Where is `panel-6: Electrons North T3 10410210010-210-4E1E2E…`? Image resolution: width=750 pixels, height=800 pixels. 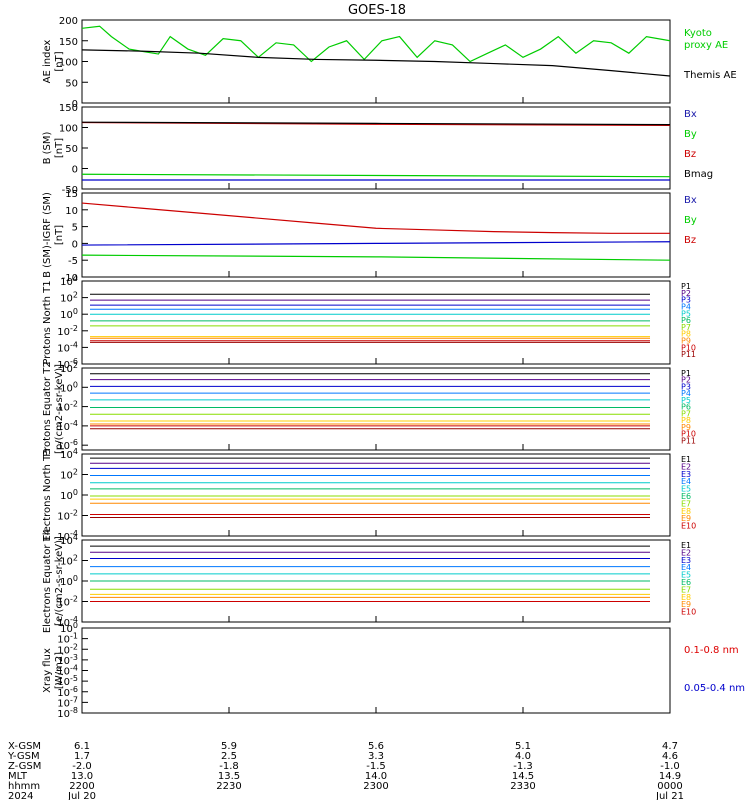 panel-6: Electrons North T3 10410210010-210-4E1E2E… is located at coordinates (369, 495).